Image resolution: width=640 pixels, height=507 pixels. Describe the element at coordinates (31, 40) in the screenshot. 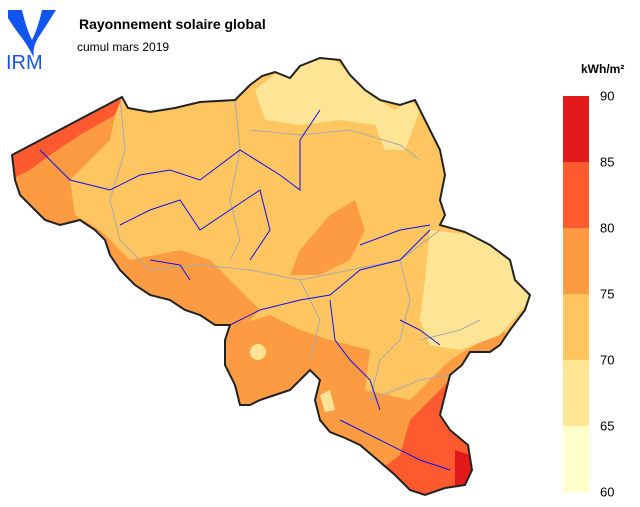

I see `irm-logo: IRM` at that location.